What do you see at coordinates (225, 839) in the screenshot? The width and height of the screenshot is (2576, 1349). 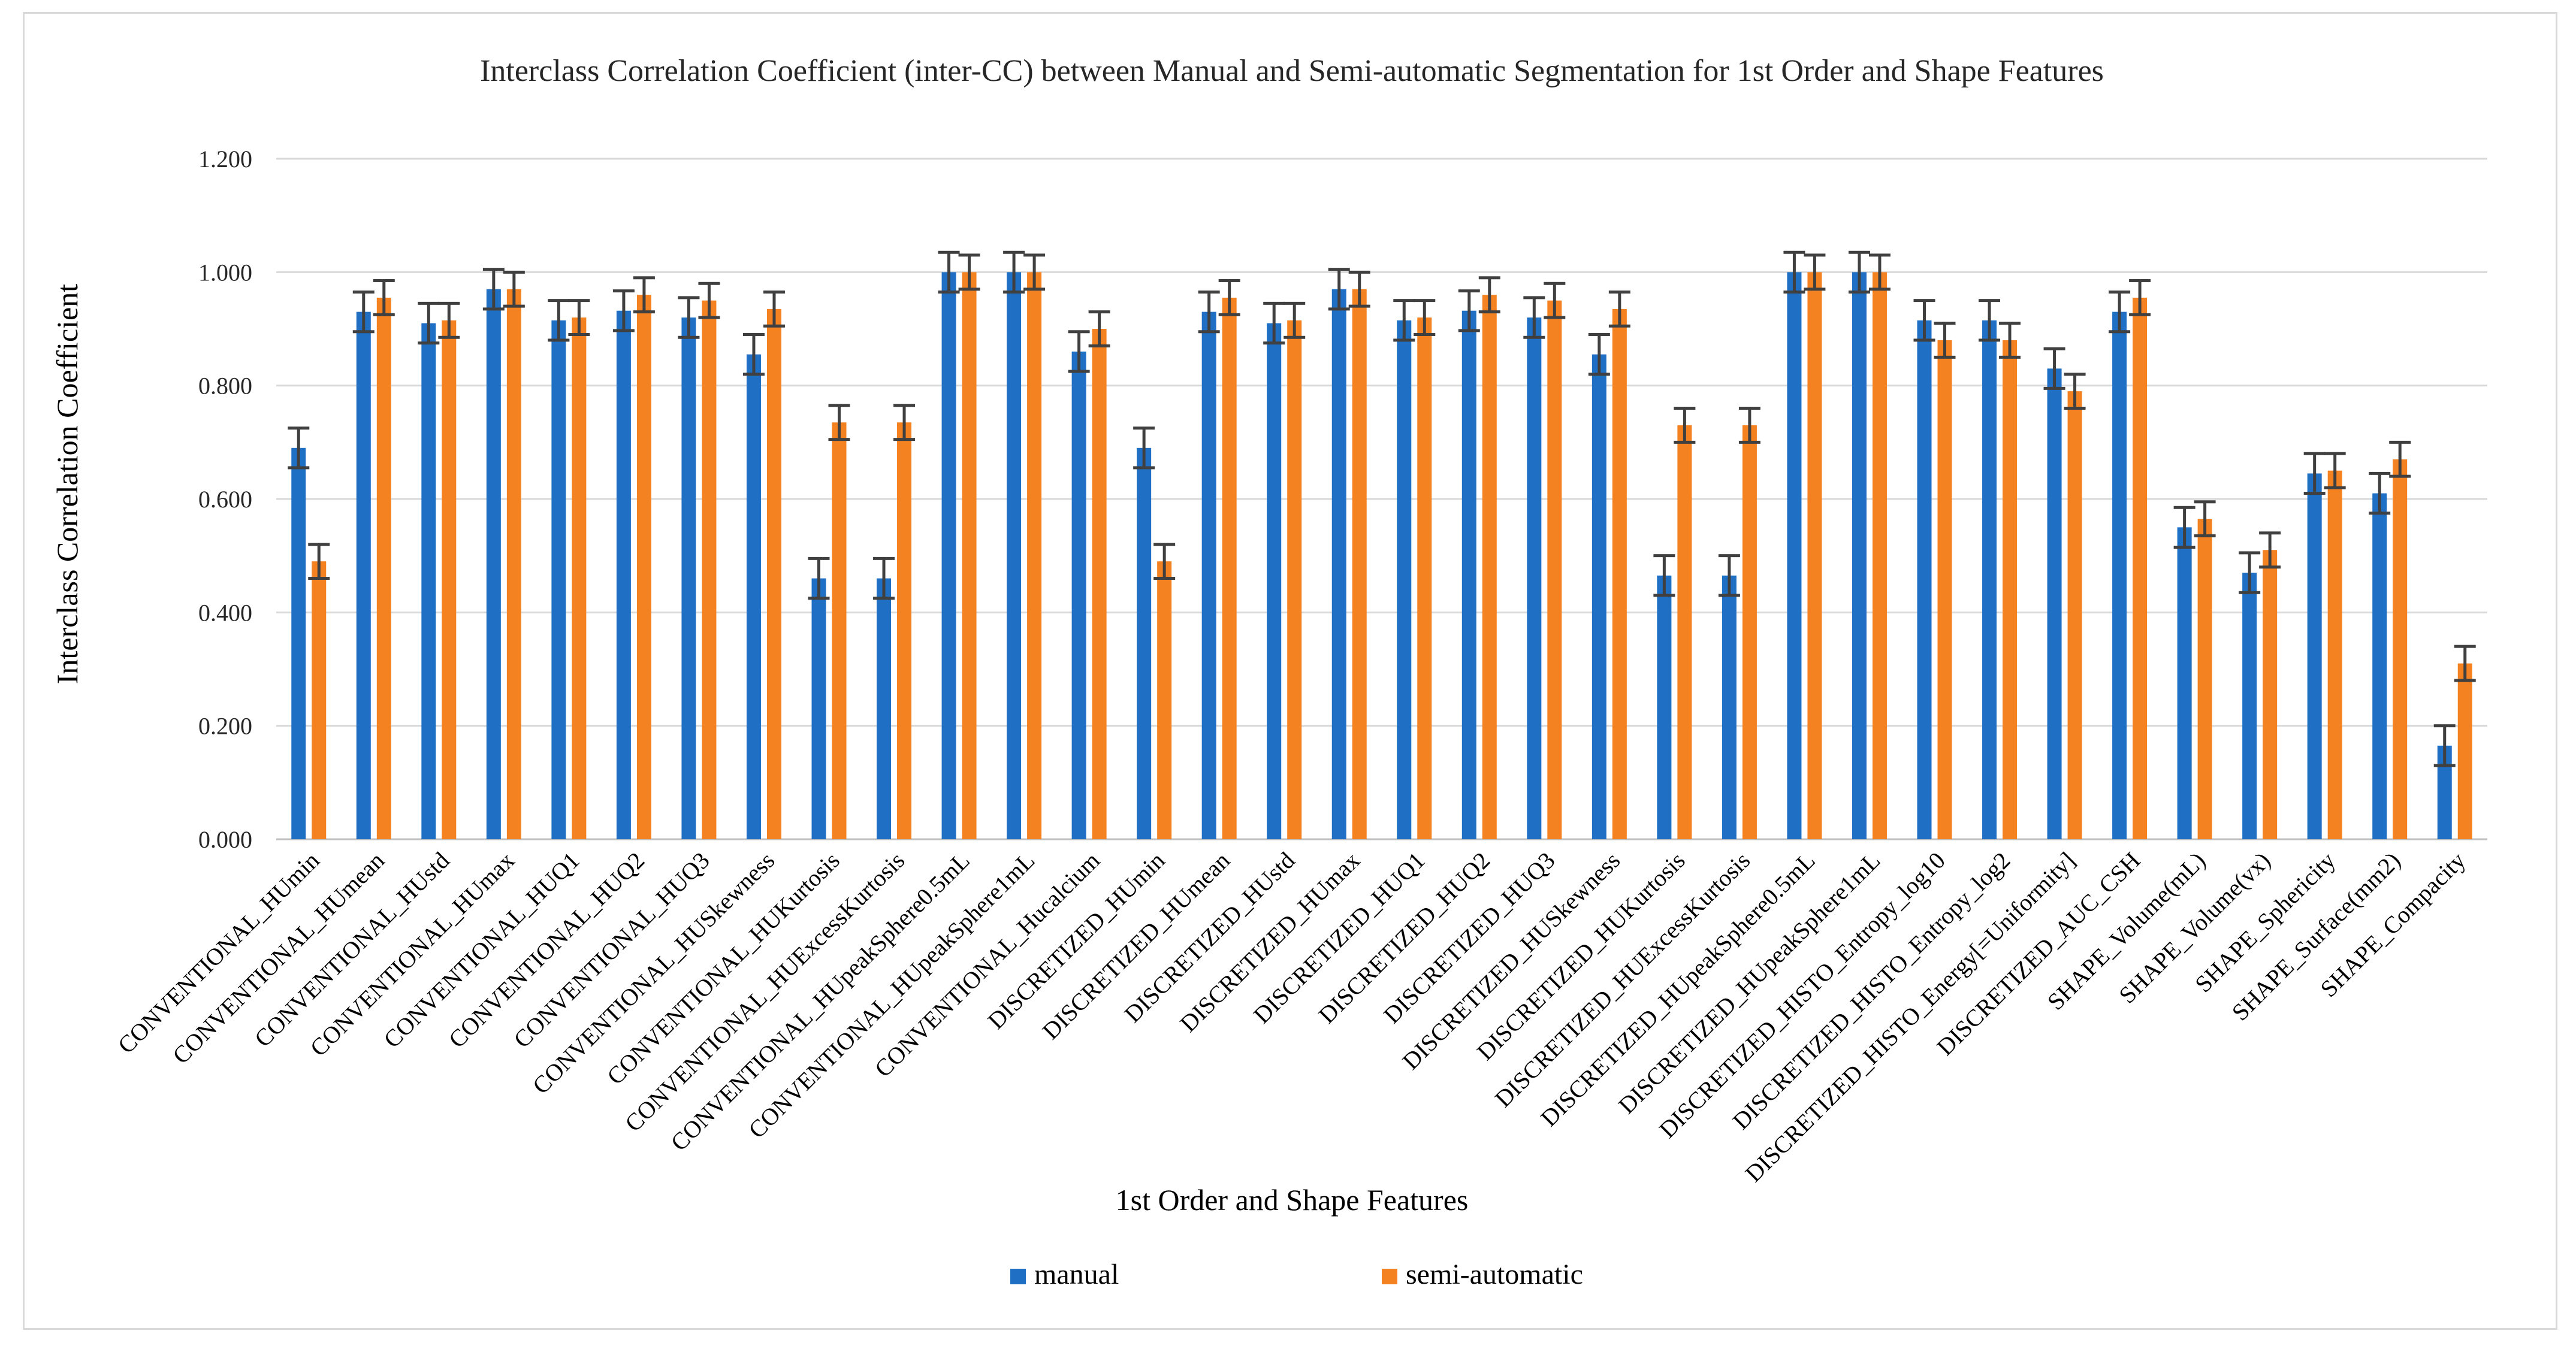 I see `y-tick-label: 0.000` at bounding box center [225, 839].